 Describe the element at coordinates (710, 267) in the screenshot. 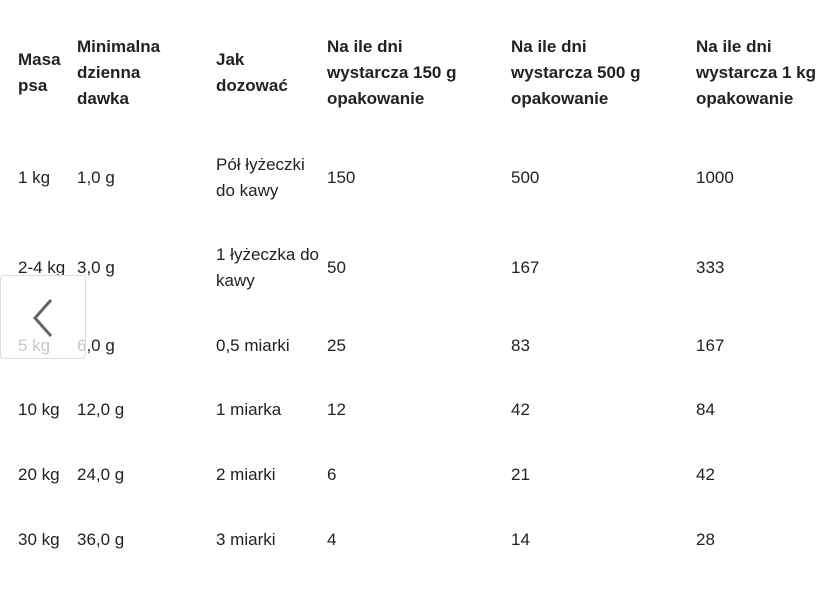

I see `table-cell: 333` at that location.